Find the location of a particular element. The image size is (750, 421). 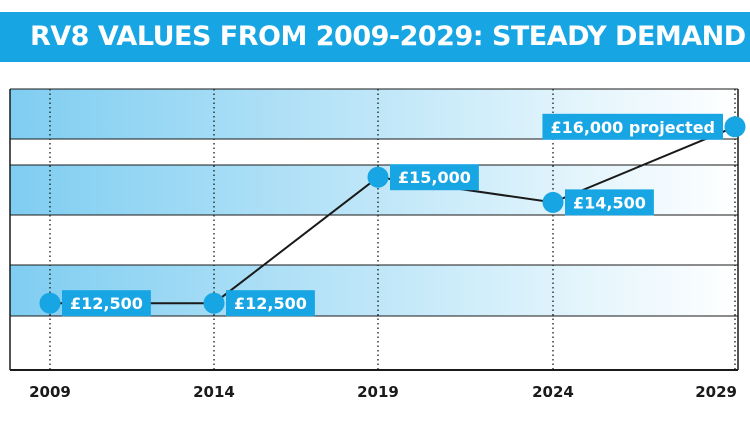

data-point-2029 is located at coordinates (735, 127).